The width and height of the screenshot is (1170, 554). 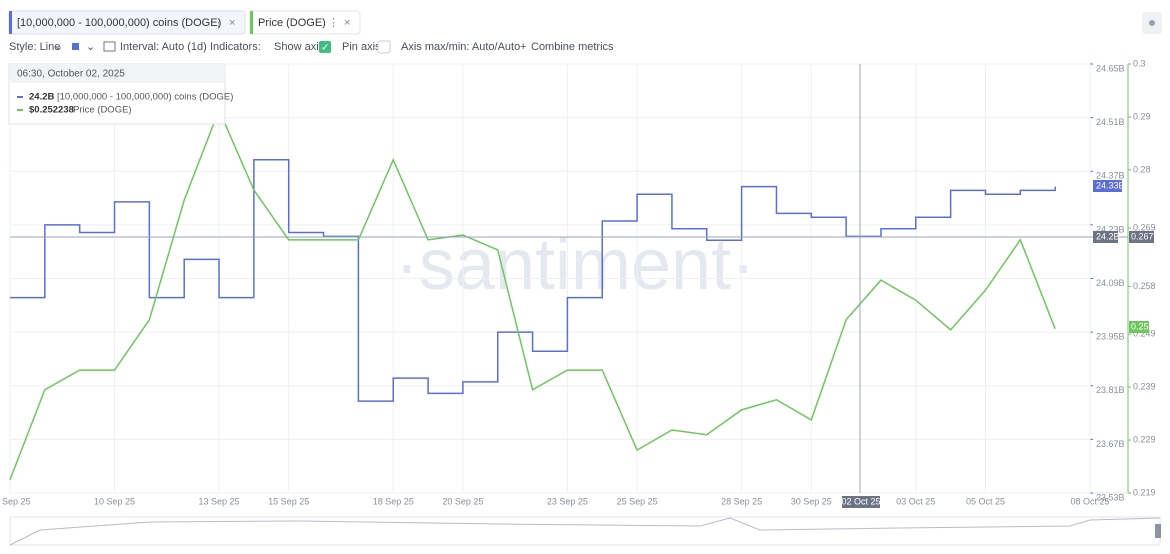 What do you see at coordinates (741, 501) in the screenshot?
I see `x-tick-label: 28 Sep 25` at bounding box center [741, 501].